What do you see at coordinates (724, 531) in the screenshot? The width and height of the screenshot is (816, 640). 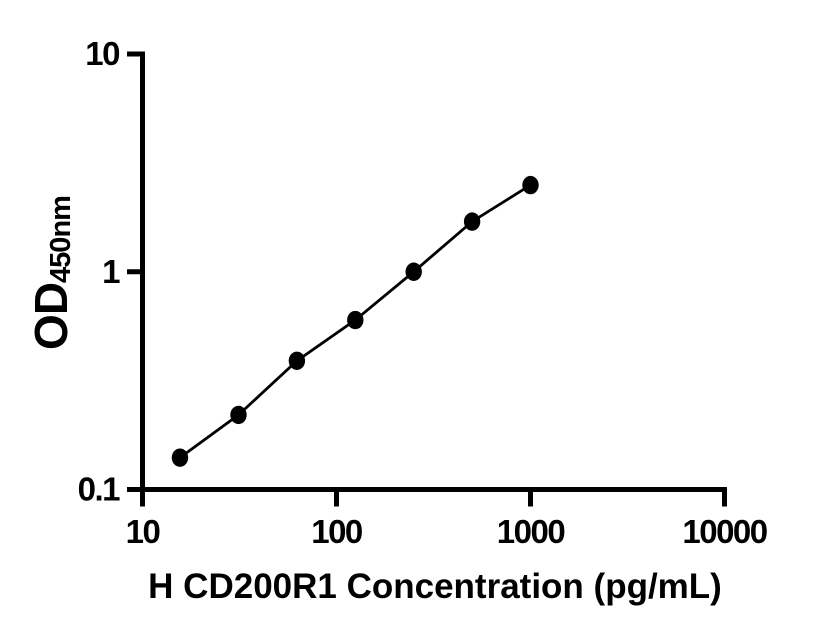 I see `x-tick-label: 10000` at bounding box center [724, 531].